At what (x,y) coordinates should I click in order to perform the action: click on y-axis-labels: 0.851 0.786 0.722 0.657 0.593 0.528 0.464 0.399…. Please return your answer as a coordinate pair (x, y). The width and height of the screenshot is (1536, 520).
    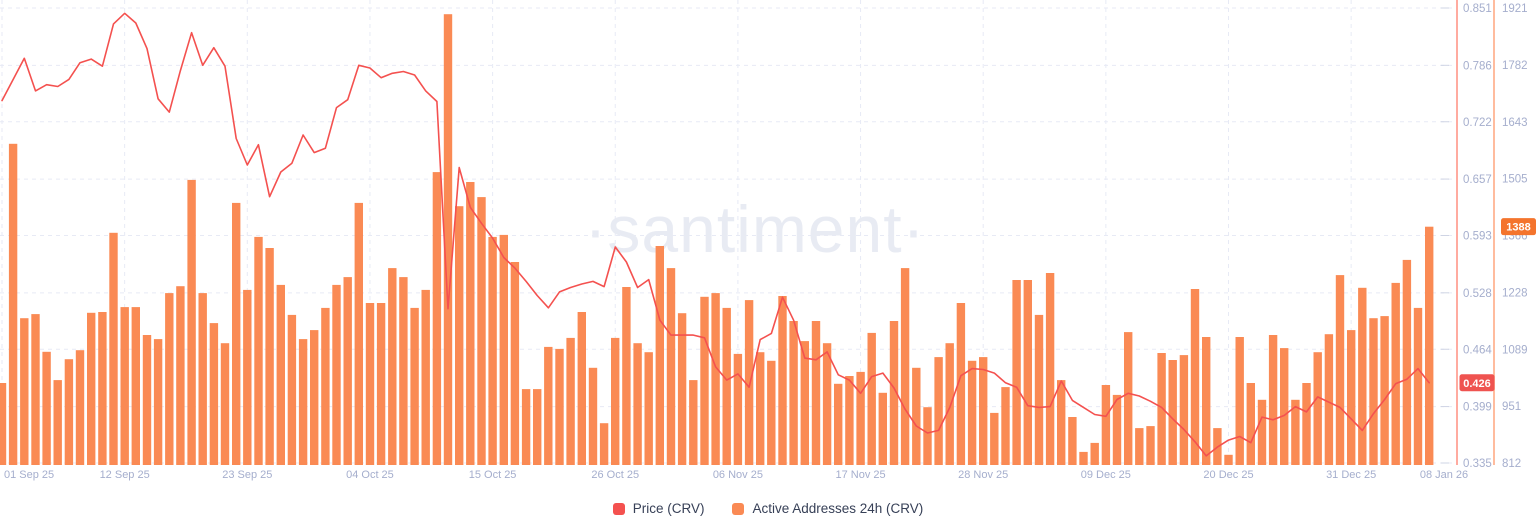
    Looking at the image, I should click on (1484, 236).